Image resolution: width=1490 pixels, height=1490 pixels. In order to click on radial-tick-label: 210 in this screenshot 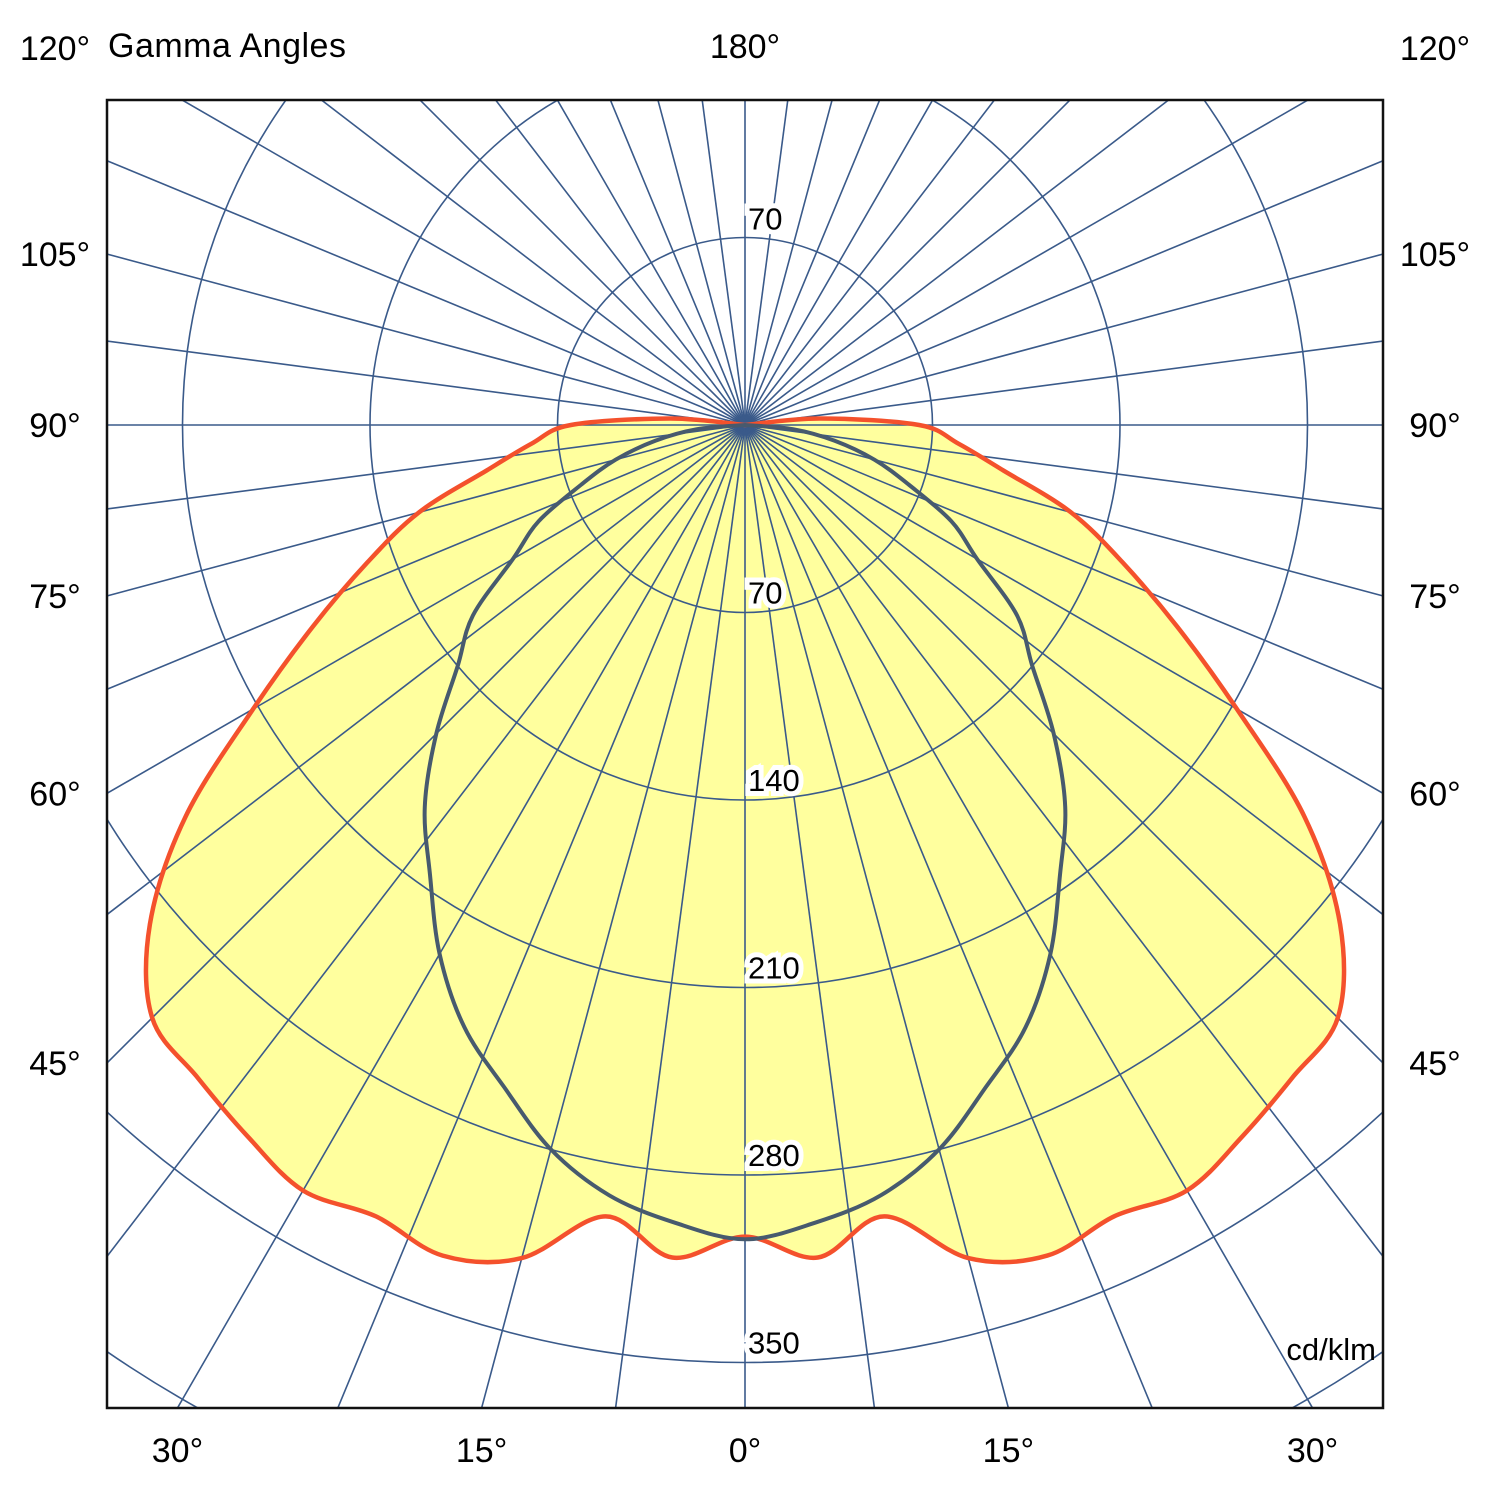, I will do `click(774, 968)`.